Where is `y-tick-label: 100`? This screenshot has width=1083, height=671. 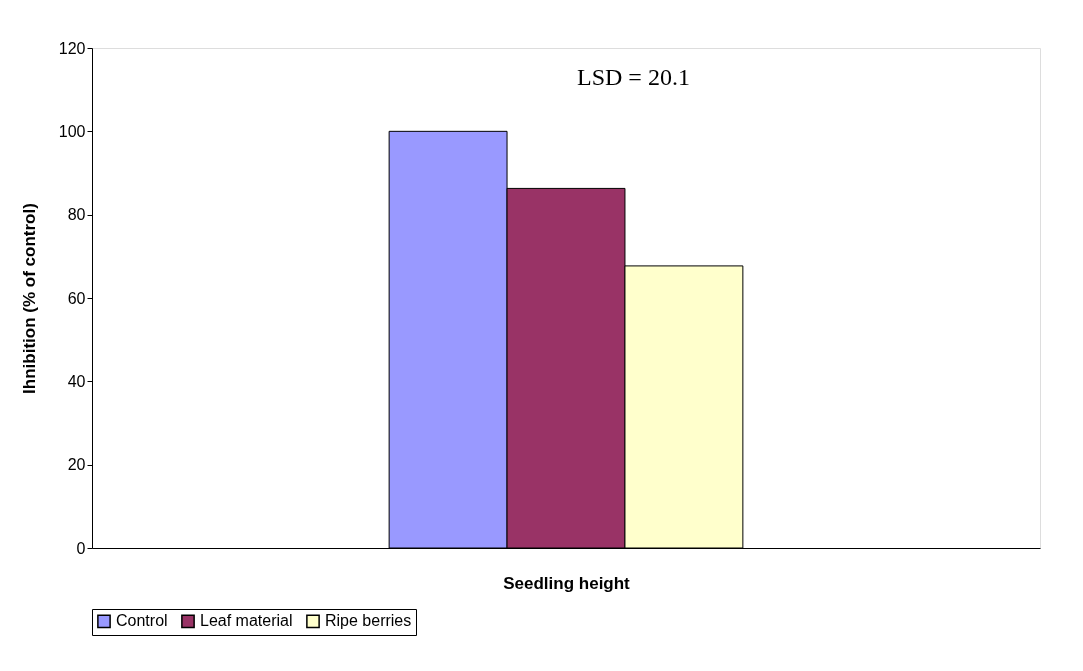
y-tick-label: 100 is located at coordinates (72, 131).